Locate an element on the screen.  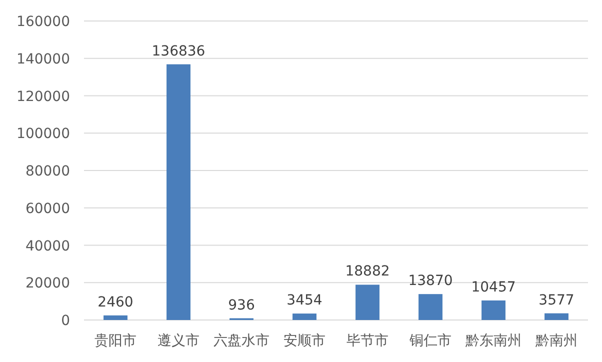
y-tick-label: 0 is located at coordinates (65, 321).